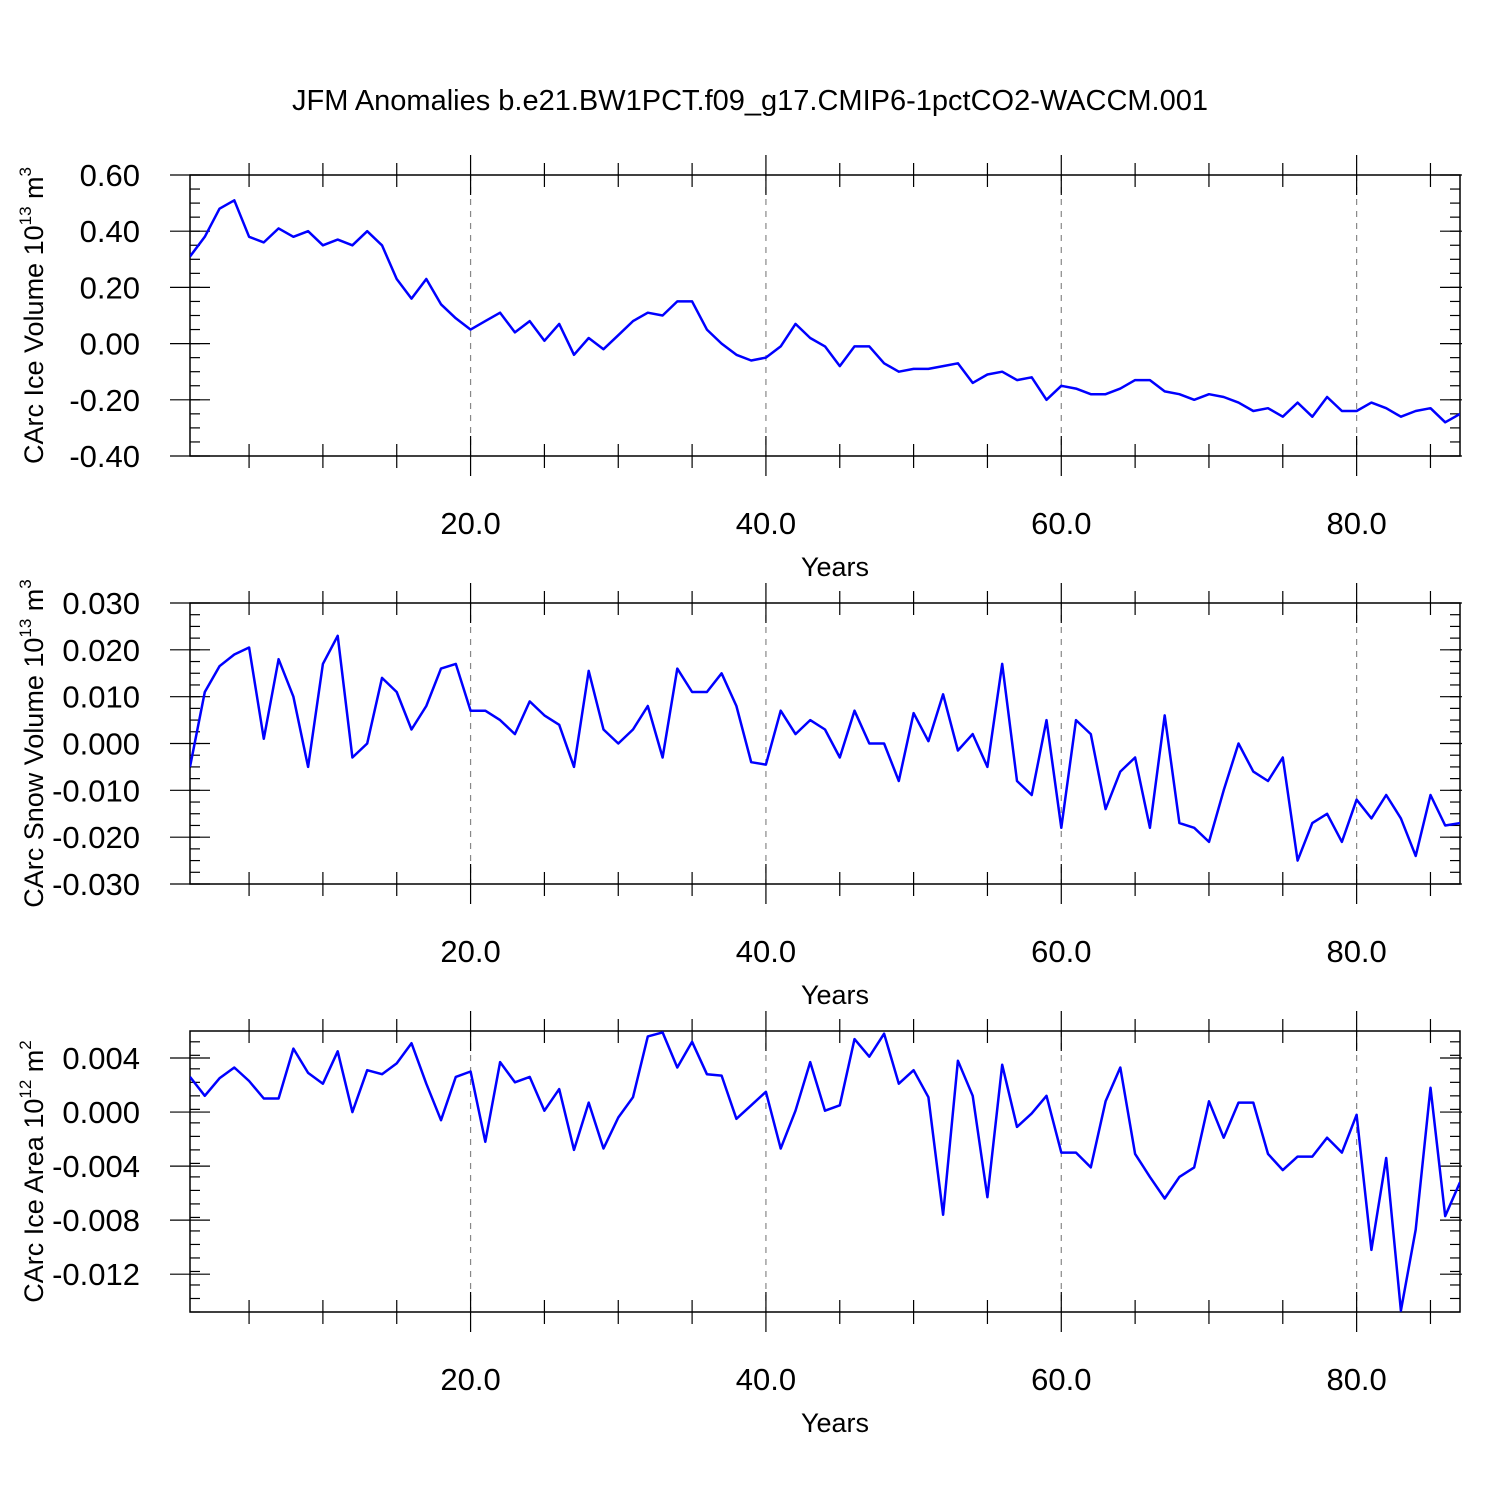 This screenshot has width=1500, height=1500. I want to click on y-tick-label: 0.00, so click(110, 344).